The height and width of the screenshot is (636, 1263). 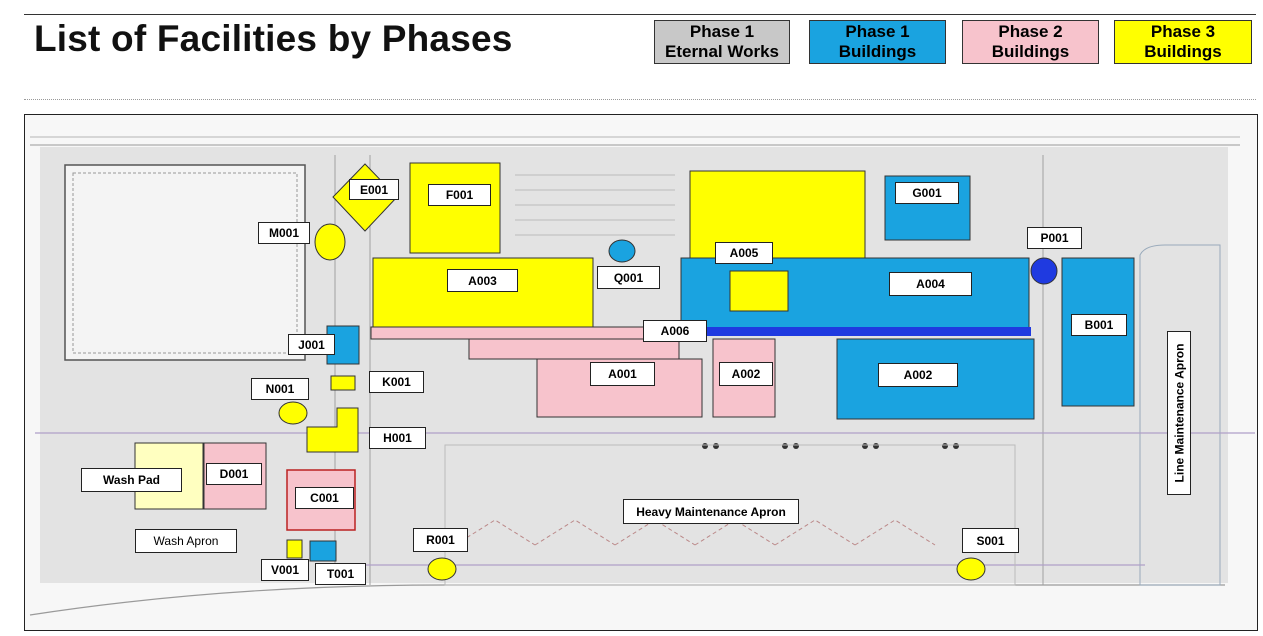 I want to click on label-V001: V001, so click(x=285, y=570).